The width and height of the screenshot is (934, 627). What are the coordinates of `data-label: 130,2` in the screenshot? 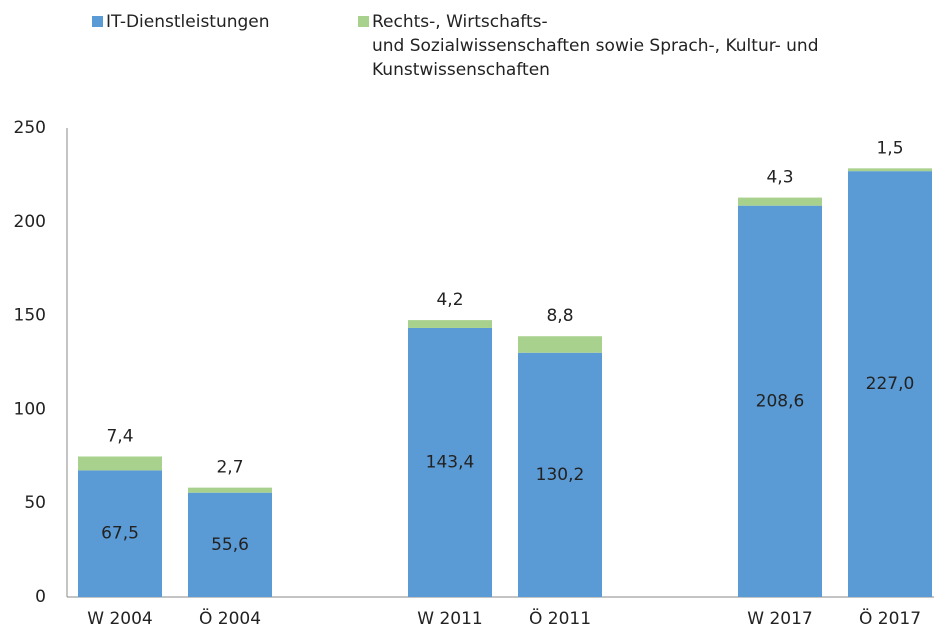 It's located at (560, 475).